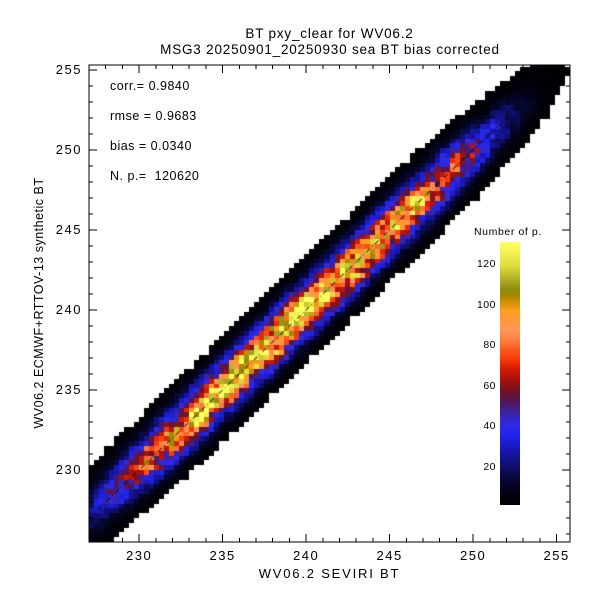 This screenshot has height=600, width=600. I want to click on y-tick-label: 245, so click(68, 229).